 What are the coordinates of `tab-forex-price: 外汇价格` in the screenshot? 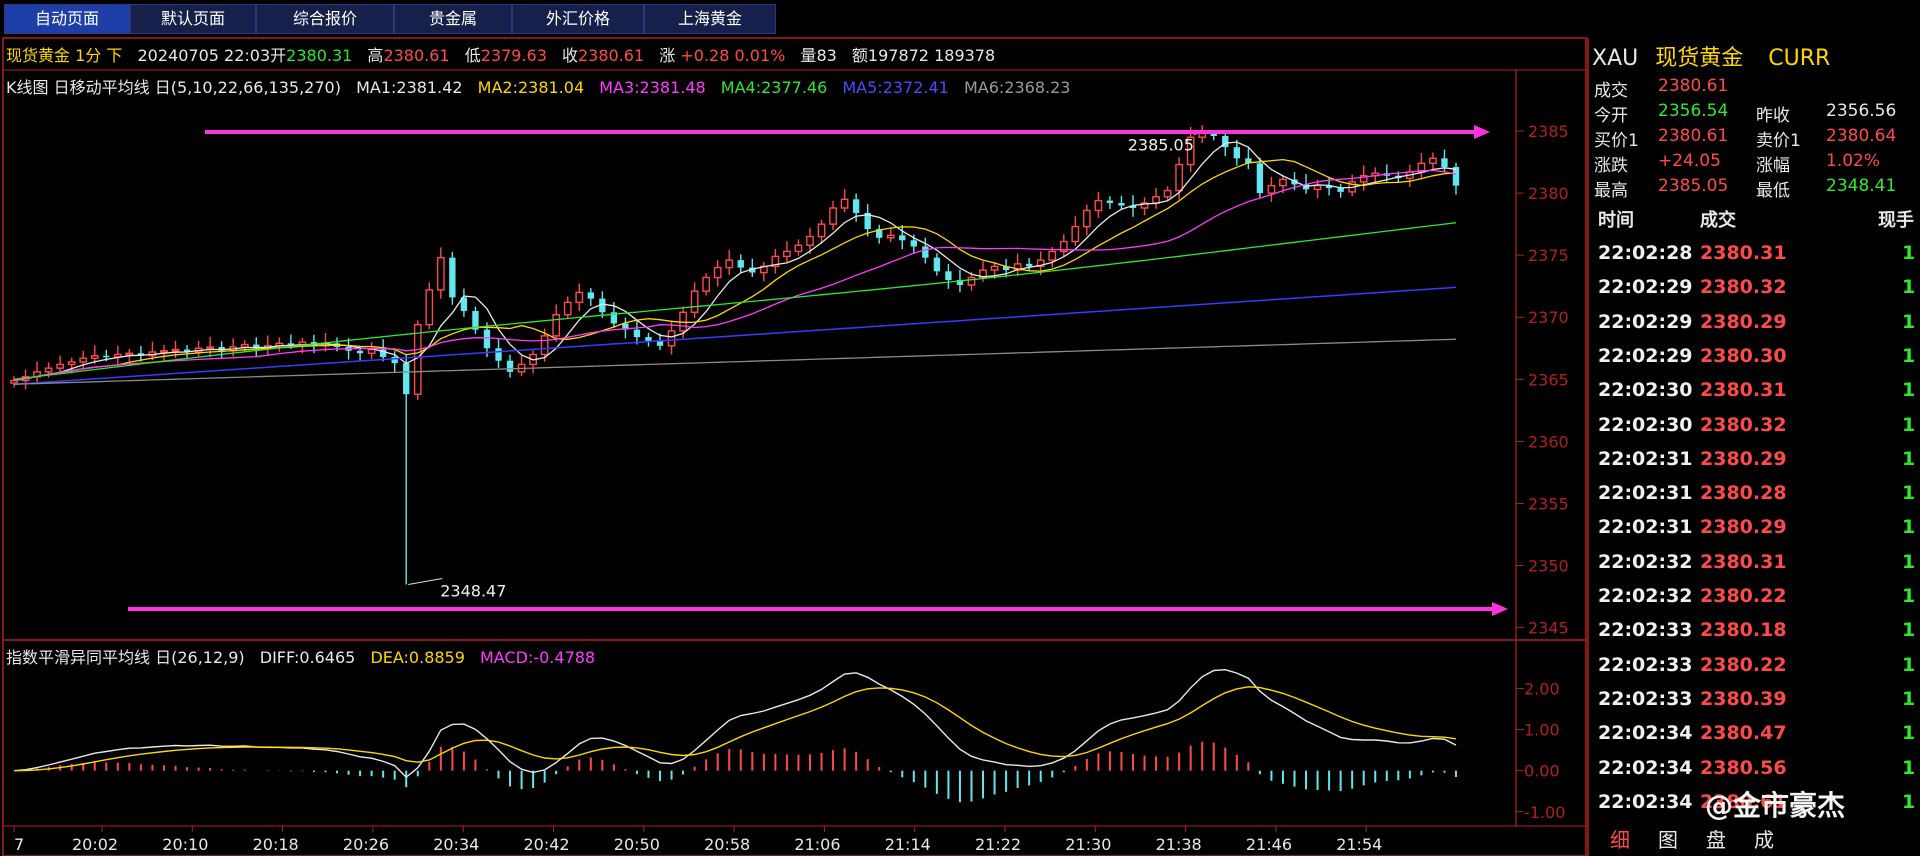 It's located at (578, 19).